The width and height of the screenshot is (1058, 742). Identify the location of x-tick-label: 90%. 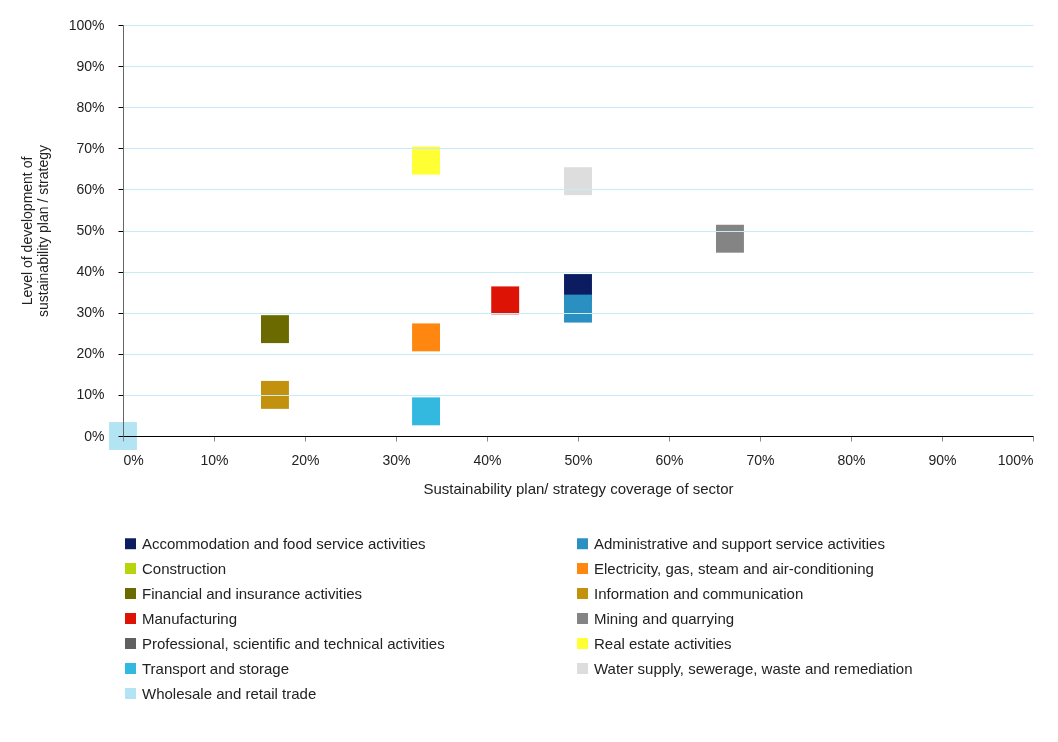
(942, 459).